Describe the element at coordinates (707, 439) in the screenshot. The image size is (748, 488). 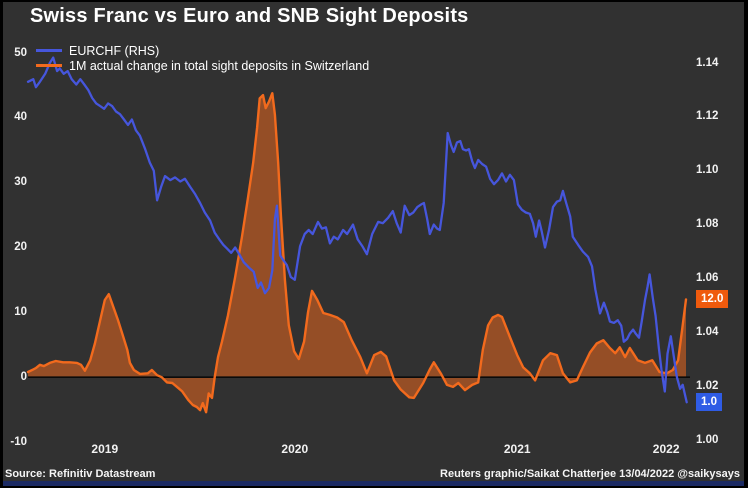
I see `right-axis-tick: 1.00` at that location.